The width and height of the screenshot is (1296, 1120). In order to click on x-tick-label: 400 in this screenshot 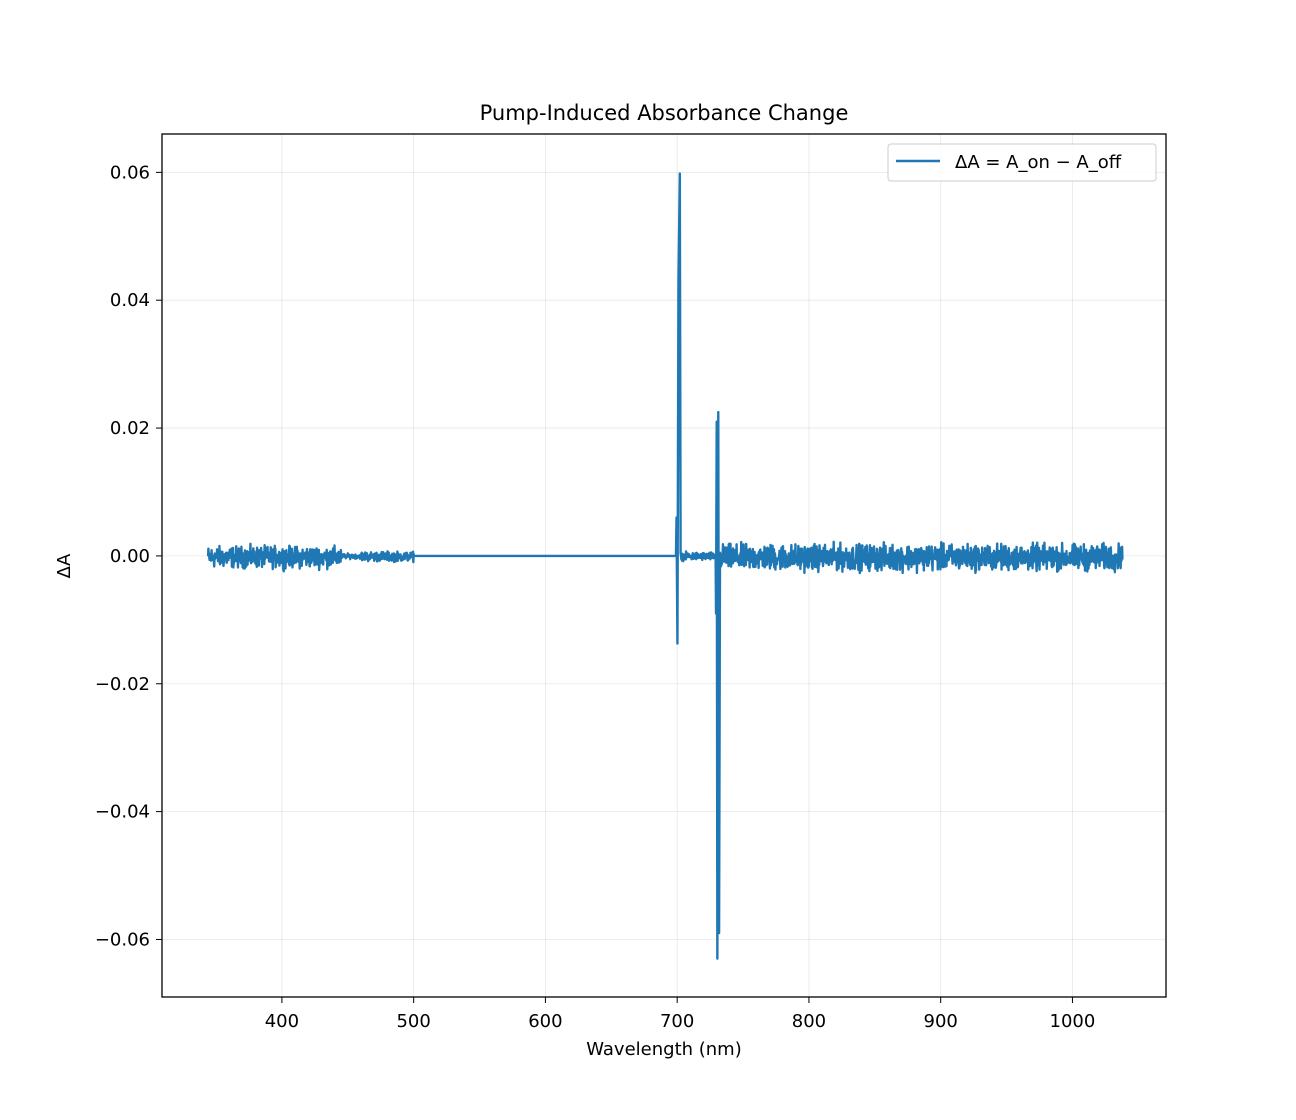, I will do `click(282, 1021)`.